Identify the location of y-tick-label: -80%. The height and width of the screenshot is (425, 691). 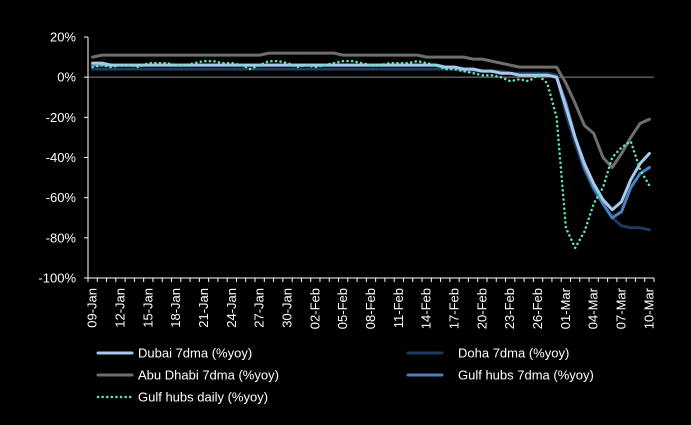
(61, 237).